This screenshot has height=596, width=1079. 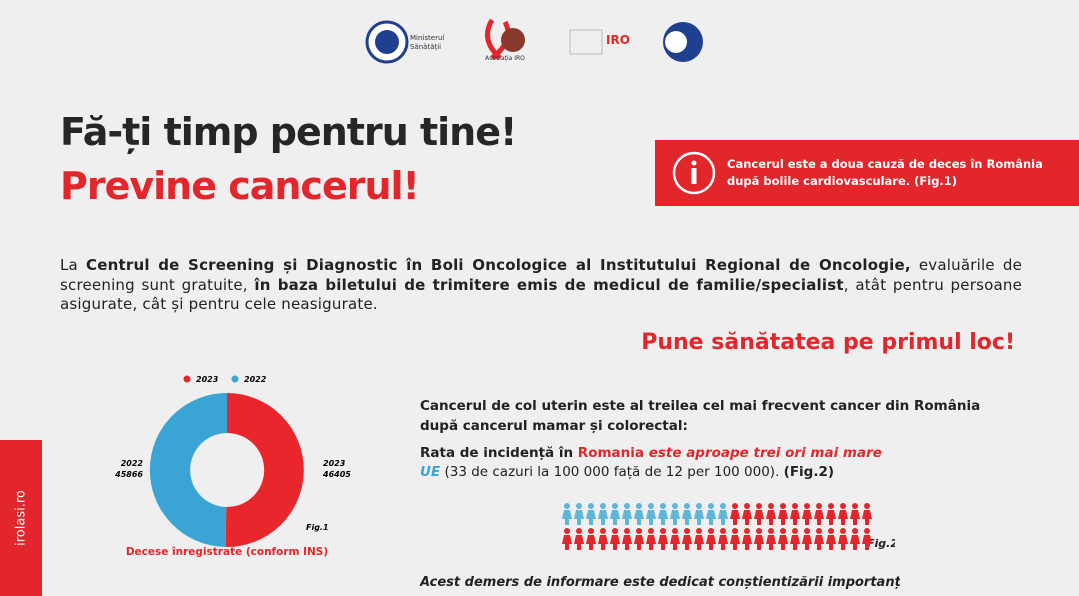 I want to click on text: La, so click(x=73, y=265).